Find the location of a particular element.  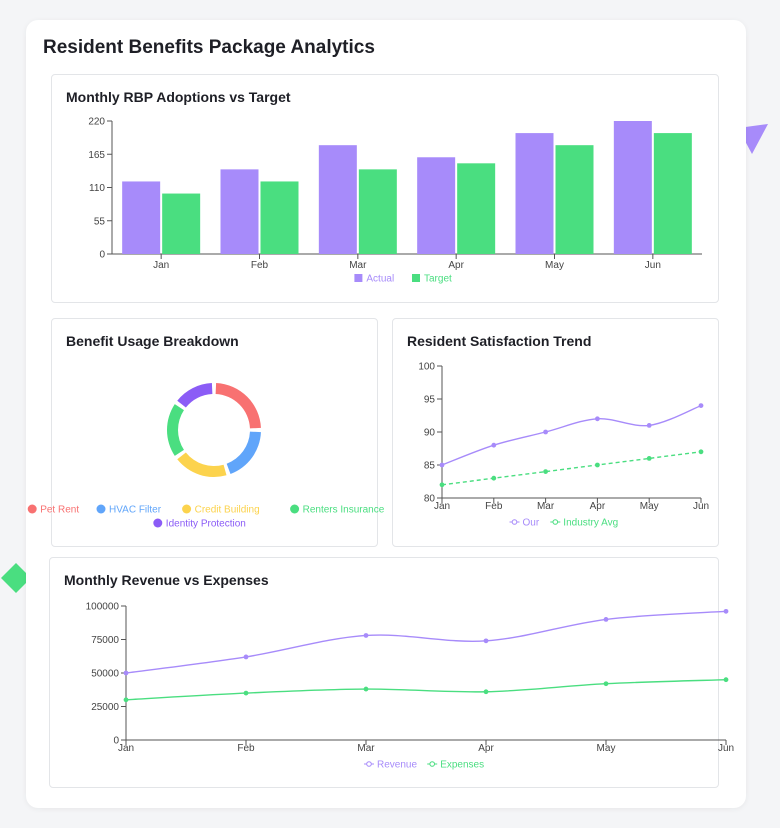

revenue-y-tick-label: 50000 is located at coordinates (105, 674).